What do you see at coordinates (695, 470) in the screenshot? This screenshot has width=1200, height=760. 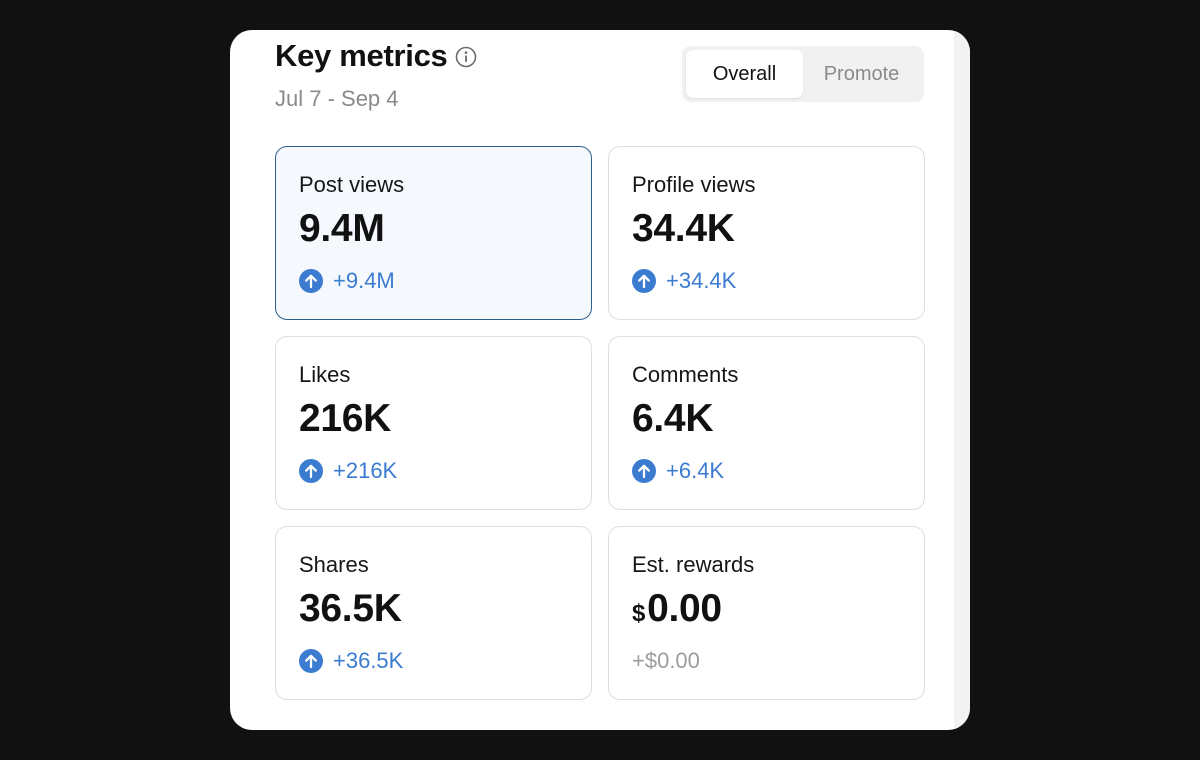 I see `metric-delta: +6.4K` at bounding box center [695, 470].